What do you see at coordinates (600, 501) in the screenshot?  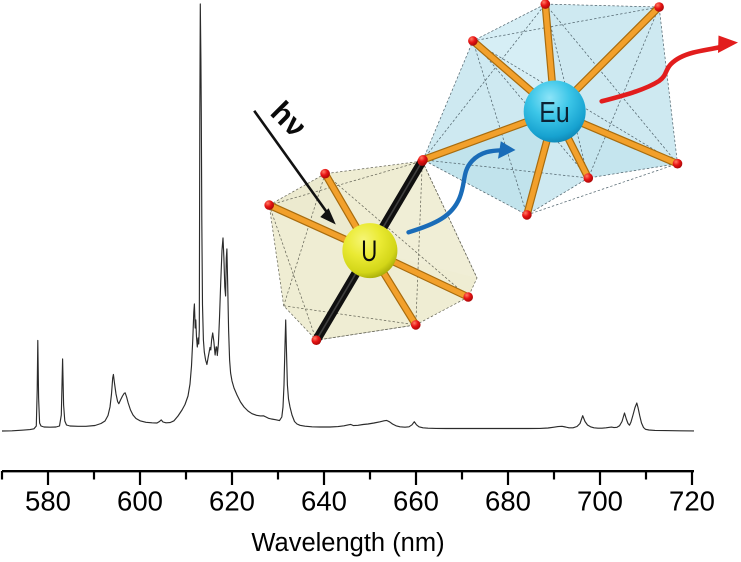 I see `svg-text: 700` at bounding box center [600, 501].